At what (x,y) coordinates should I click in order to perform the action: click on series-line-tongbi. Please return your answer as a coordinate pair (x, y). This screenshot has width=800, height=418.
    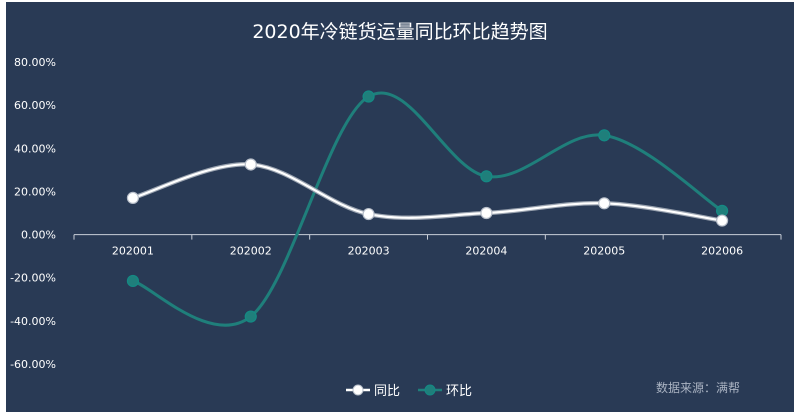
    Looking at the image, I should click on (427, 192).